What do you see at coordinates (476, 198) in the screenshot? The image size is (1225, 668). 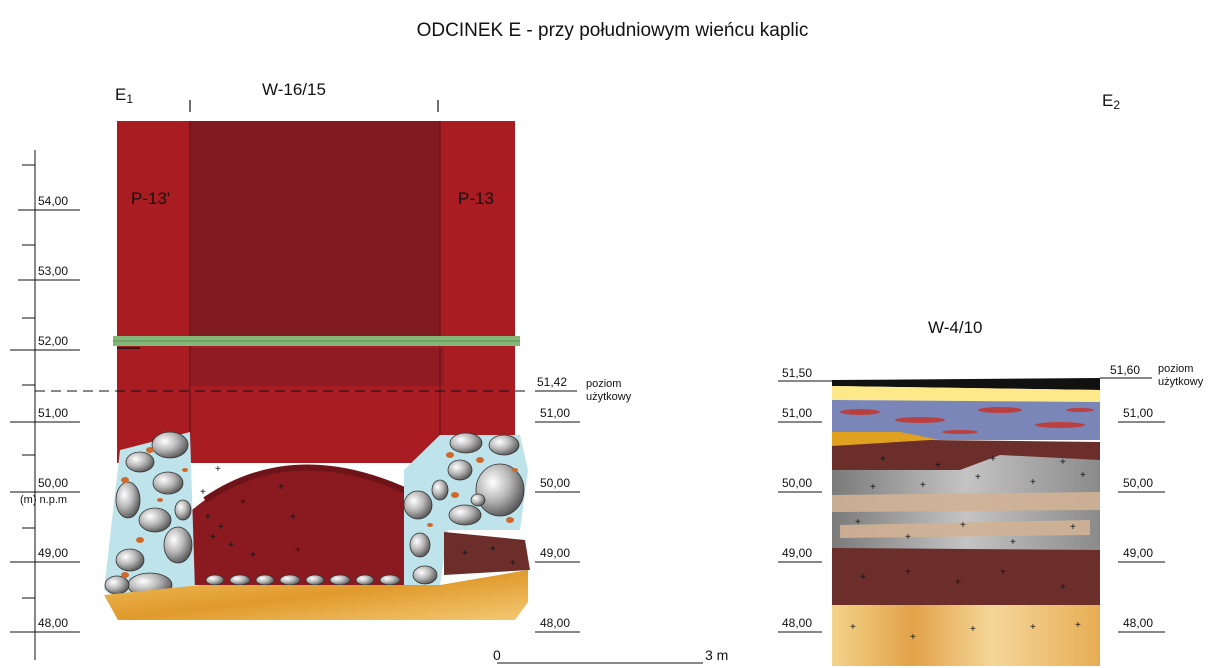 I see `pillar-label-p13: P-13` at bounding box center [476, 198].